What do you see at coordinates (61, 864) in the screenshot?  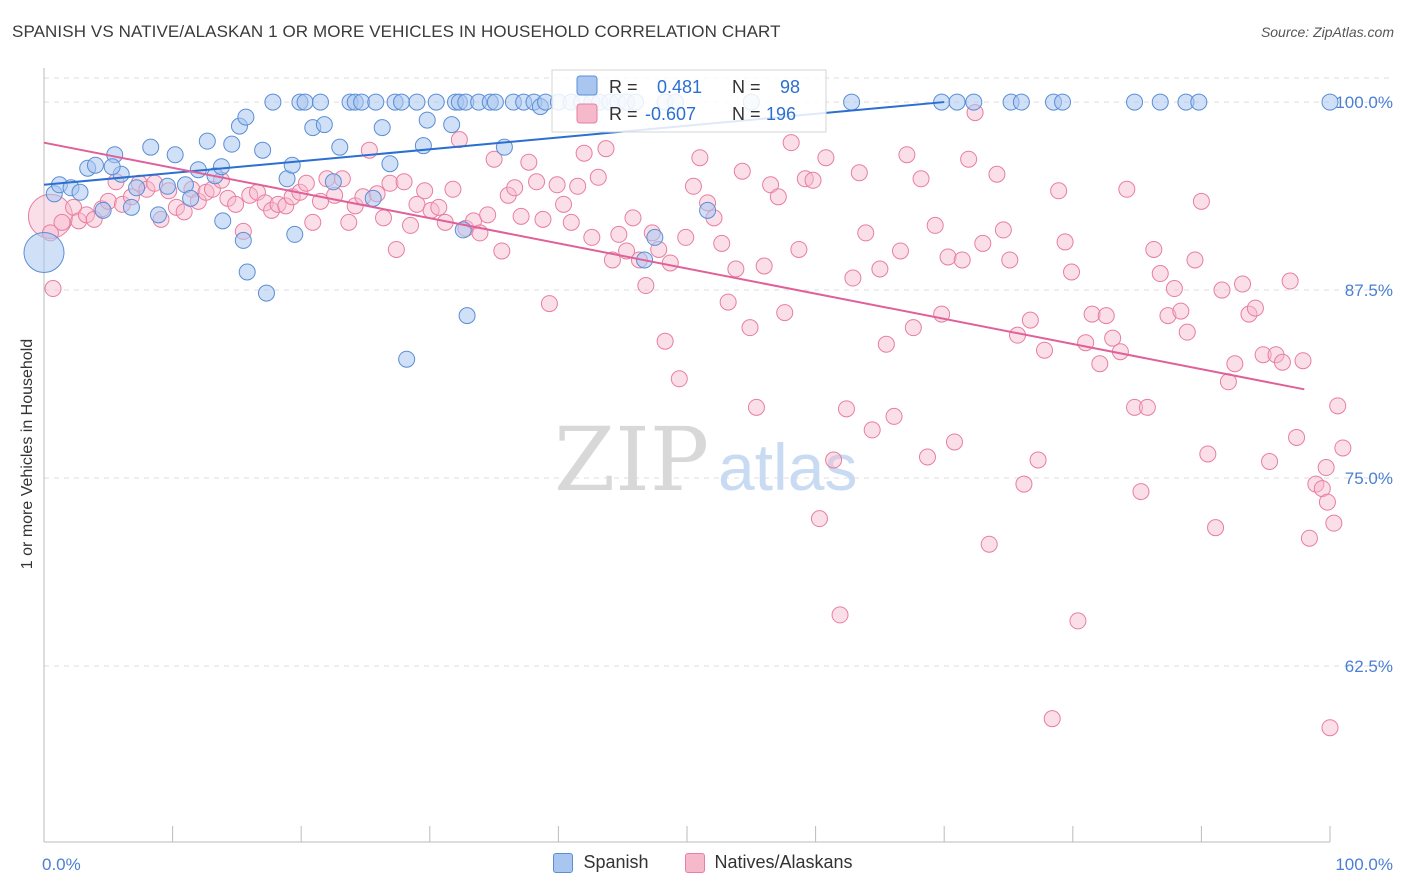 I see `x-tick-label-min: 0.0%` at bounding box center [61, 864].